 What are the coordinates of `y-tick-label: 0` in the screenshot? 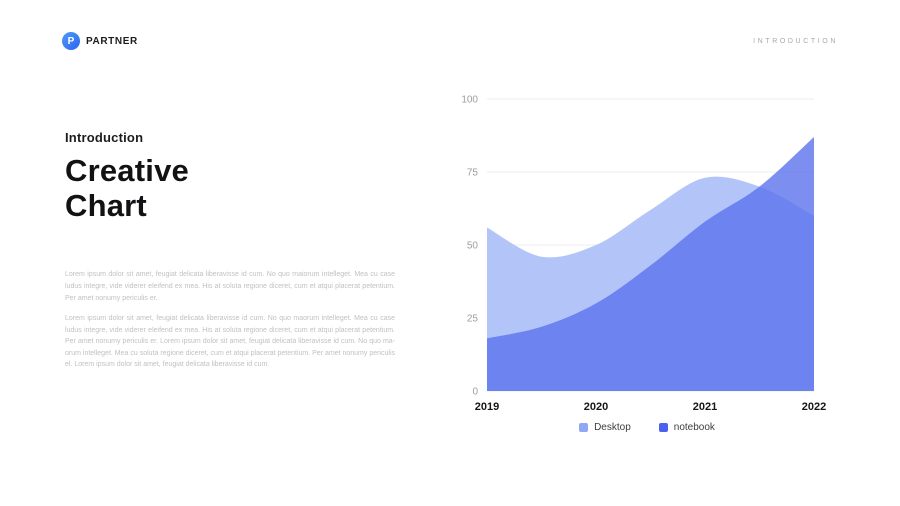 It's located at (475, 392).